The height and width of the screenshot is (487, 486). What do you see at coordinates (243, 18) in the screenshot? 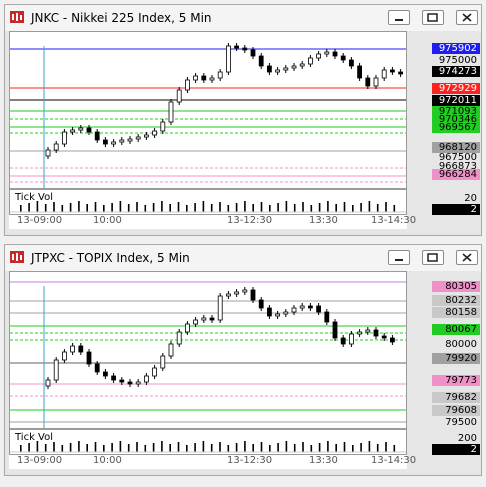
I see `title-bar: JNKC - Nikkei 225 Index, 5 Min` at bounding box center [243, 18].